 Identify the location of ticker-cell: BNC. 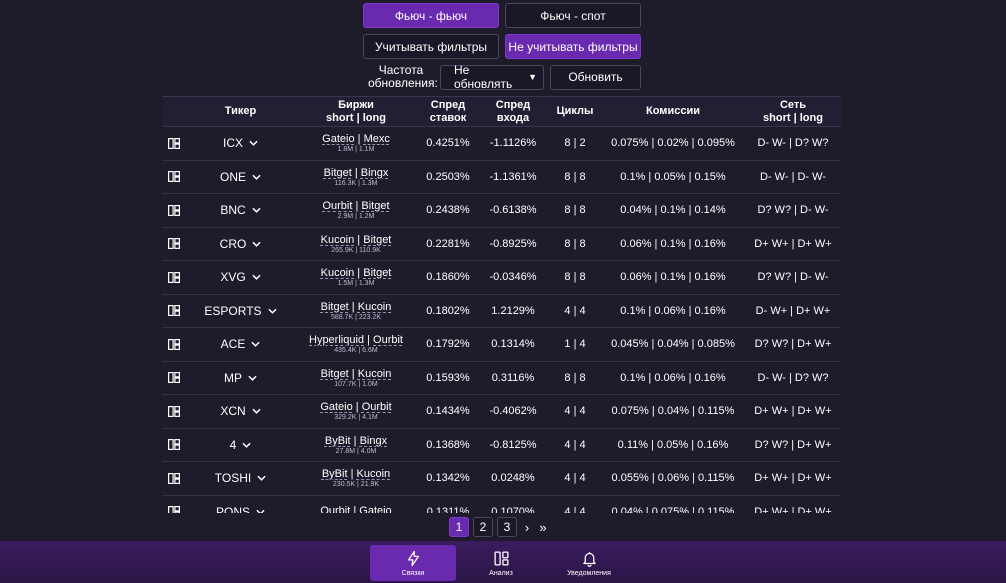
(240, 210).